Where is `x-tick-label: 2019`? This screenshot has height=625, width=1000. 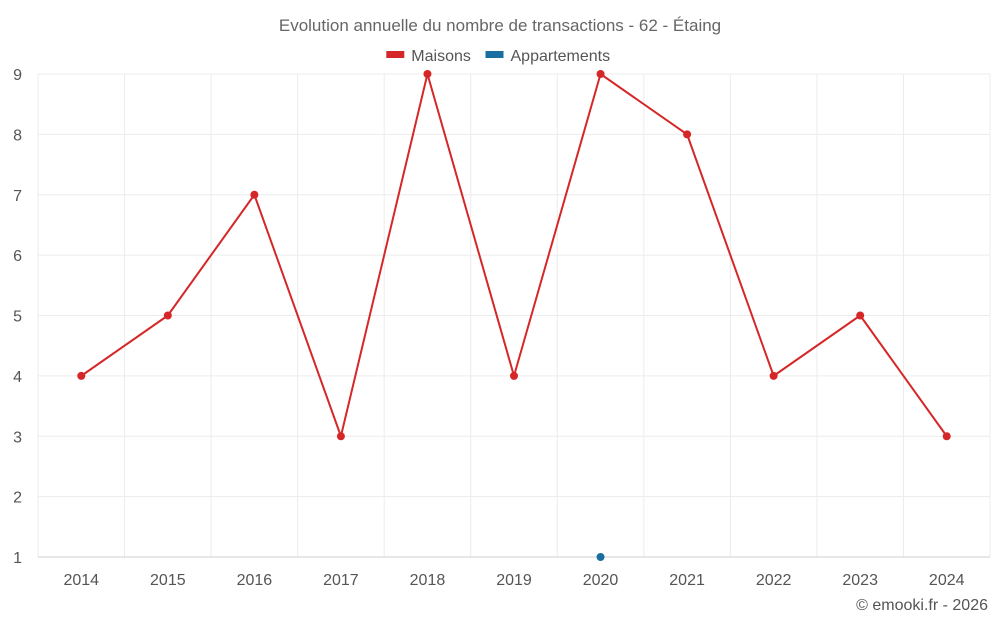 x-tick-label: 2019 is located at coordinates (514, 580).